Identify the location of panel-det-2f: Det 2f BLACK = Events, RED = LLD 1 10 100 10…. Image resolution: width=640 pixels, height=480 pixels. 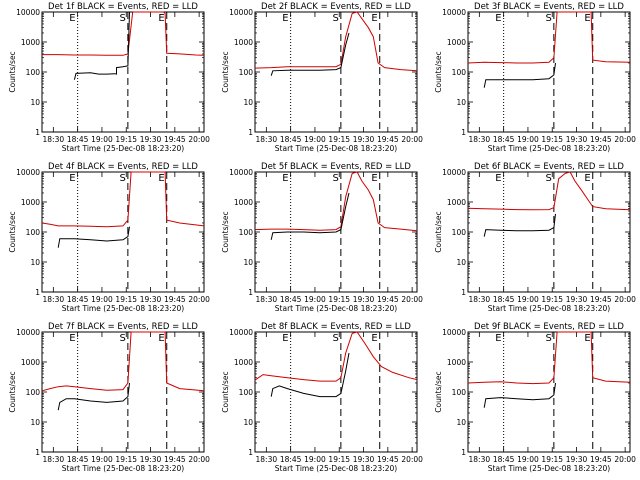
(322, 77).